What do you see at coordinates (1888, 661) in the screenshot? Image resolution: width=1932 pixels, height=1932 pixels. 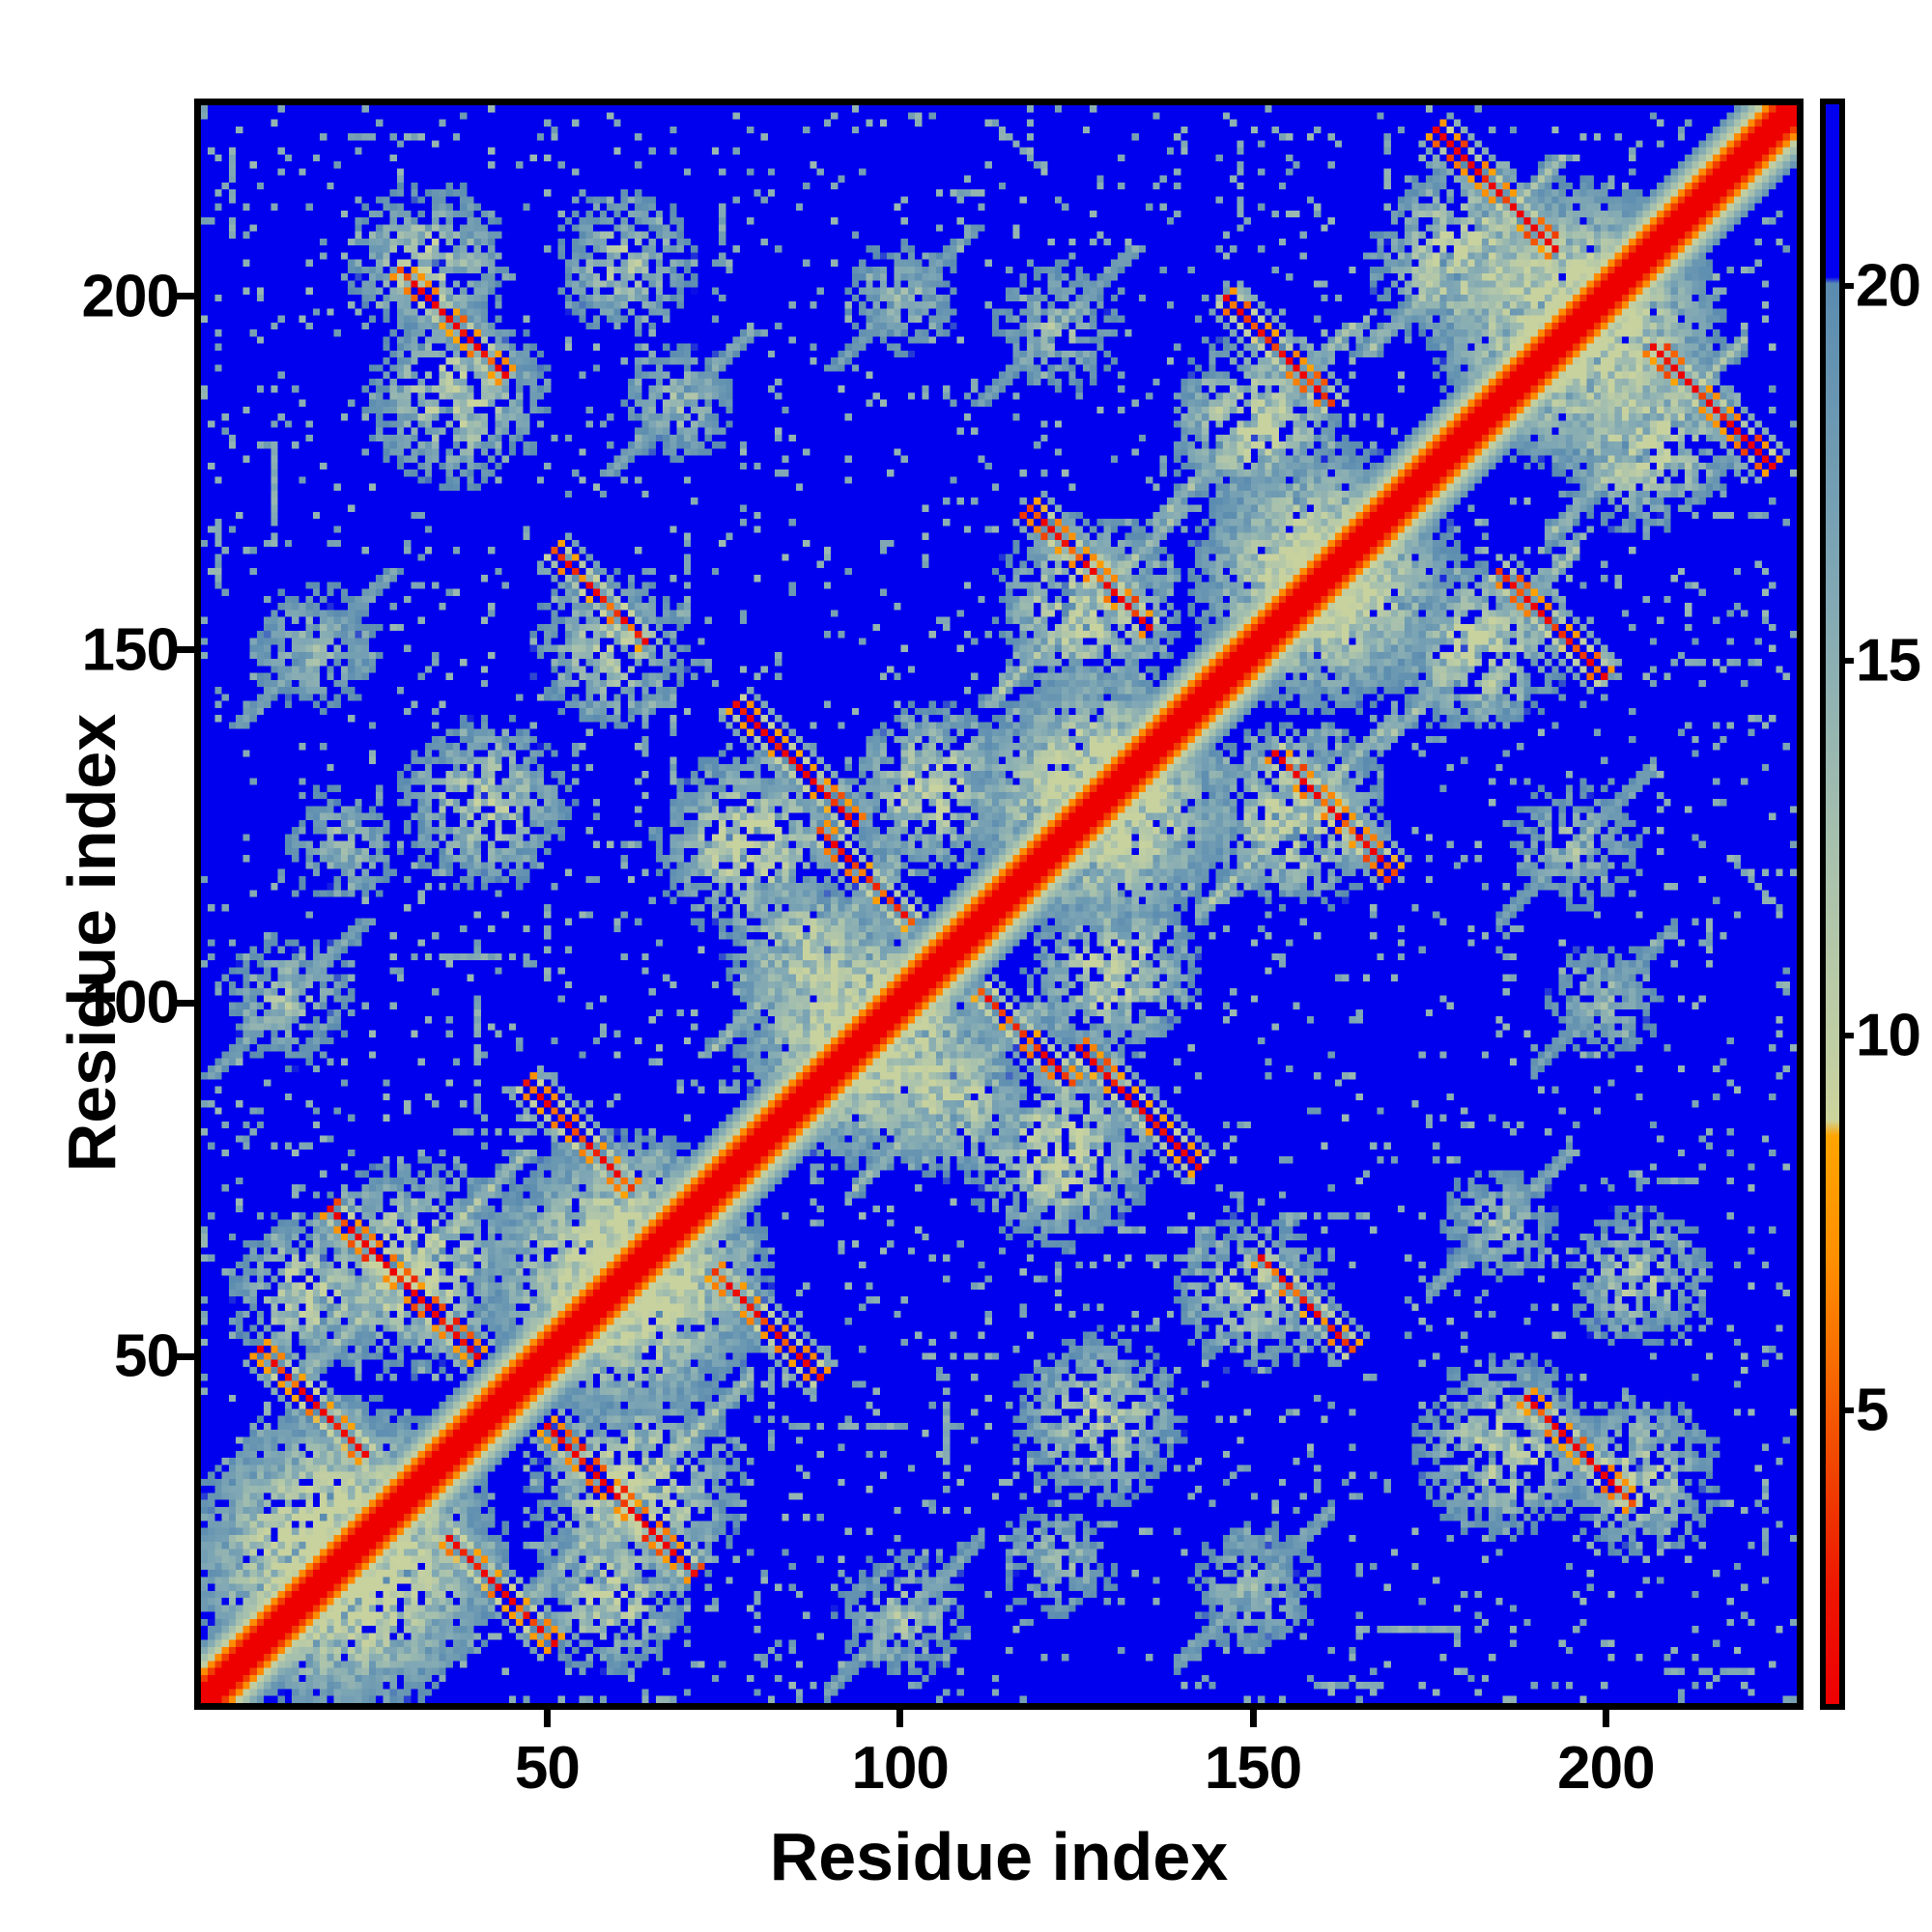 I see `colorbar-tick-label: 15` at bounding box center [1888, 661].